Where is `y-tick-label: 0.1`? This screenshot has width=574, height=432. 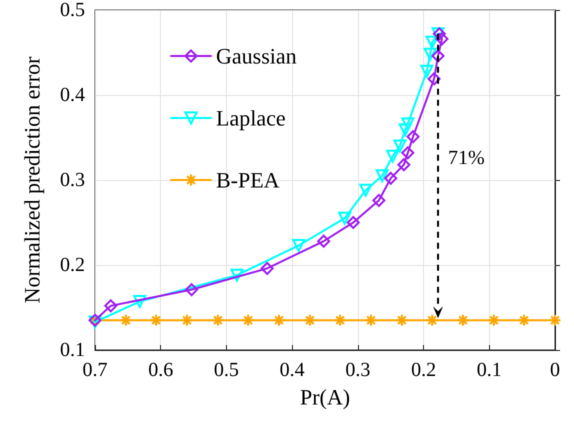
y-tick-label: 0.1 is located at coordinates (72, 350).